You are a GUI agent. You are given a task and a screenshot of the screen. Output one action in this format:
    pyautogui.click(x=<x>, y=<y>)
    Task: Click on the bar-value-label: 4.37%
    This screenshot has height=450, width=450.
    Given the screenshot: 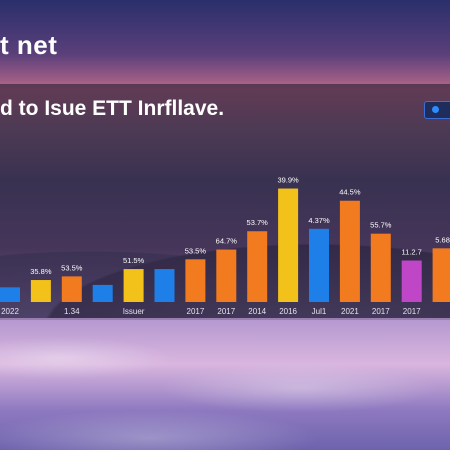 What is the action you would take?
    pyautogui.click(x=319, y=220)
    